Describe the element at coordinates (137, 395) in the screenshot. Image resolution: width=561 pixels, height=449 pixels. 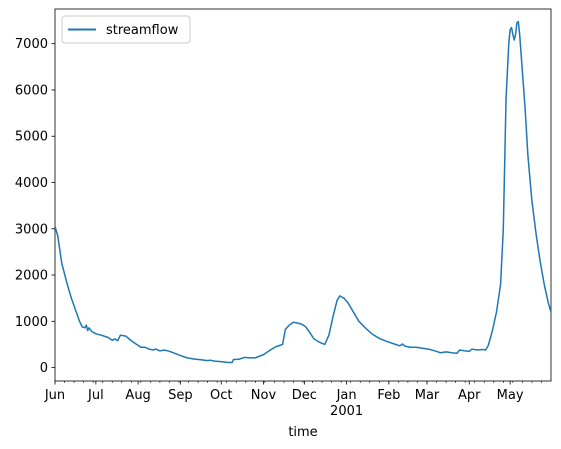
I see `x-tick-label: Aug` at that location.